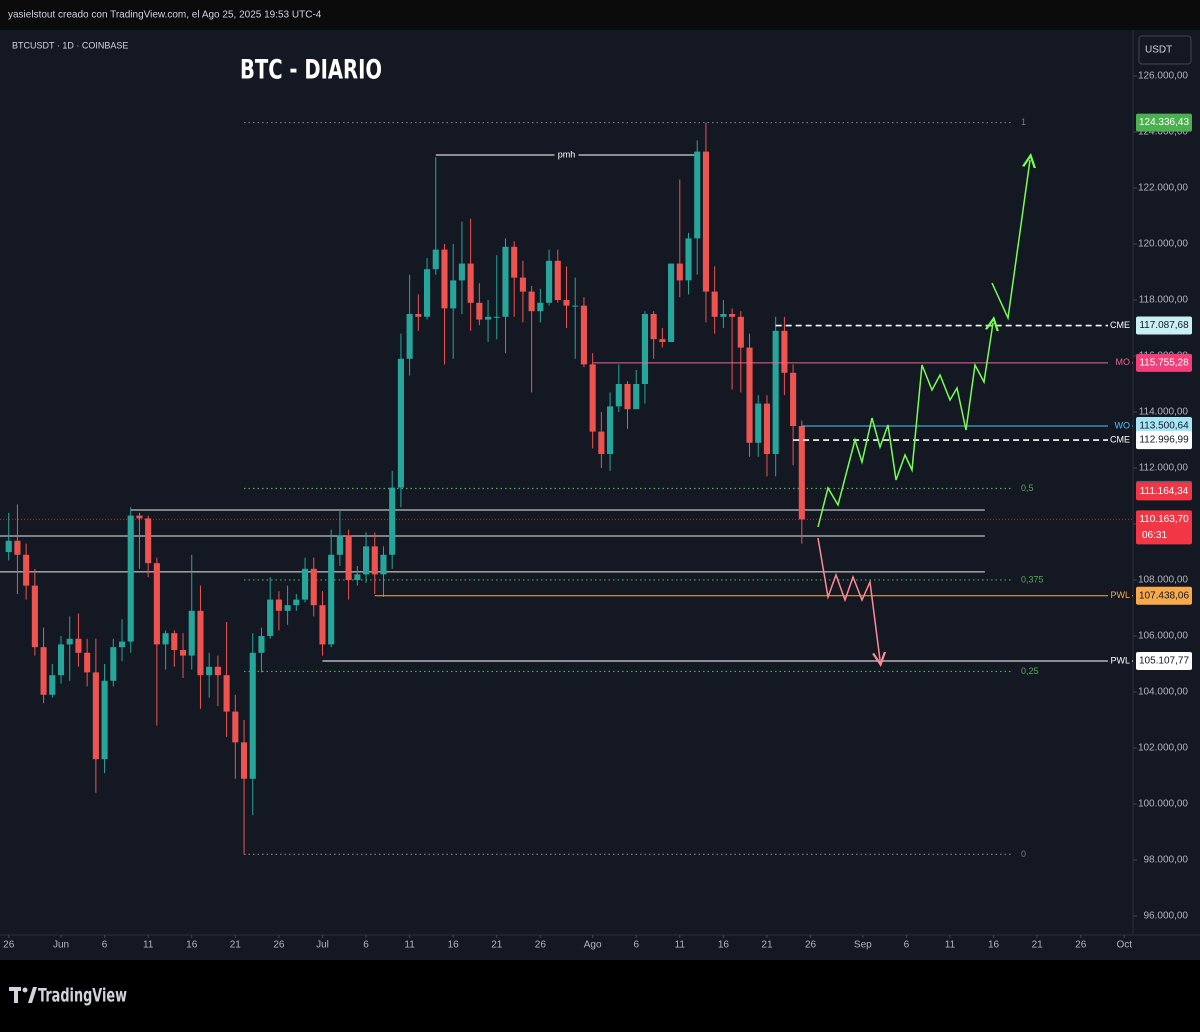 The image size is (1200, 1032). I want to click on x-tick-label: Sep, so click(863, 945).